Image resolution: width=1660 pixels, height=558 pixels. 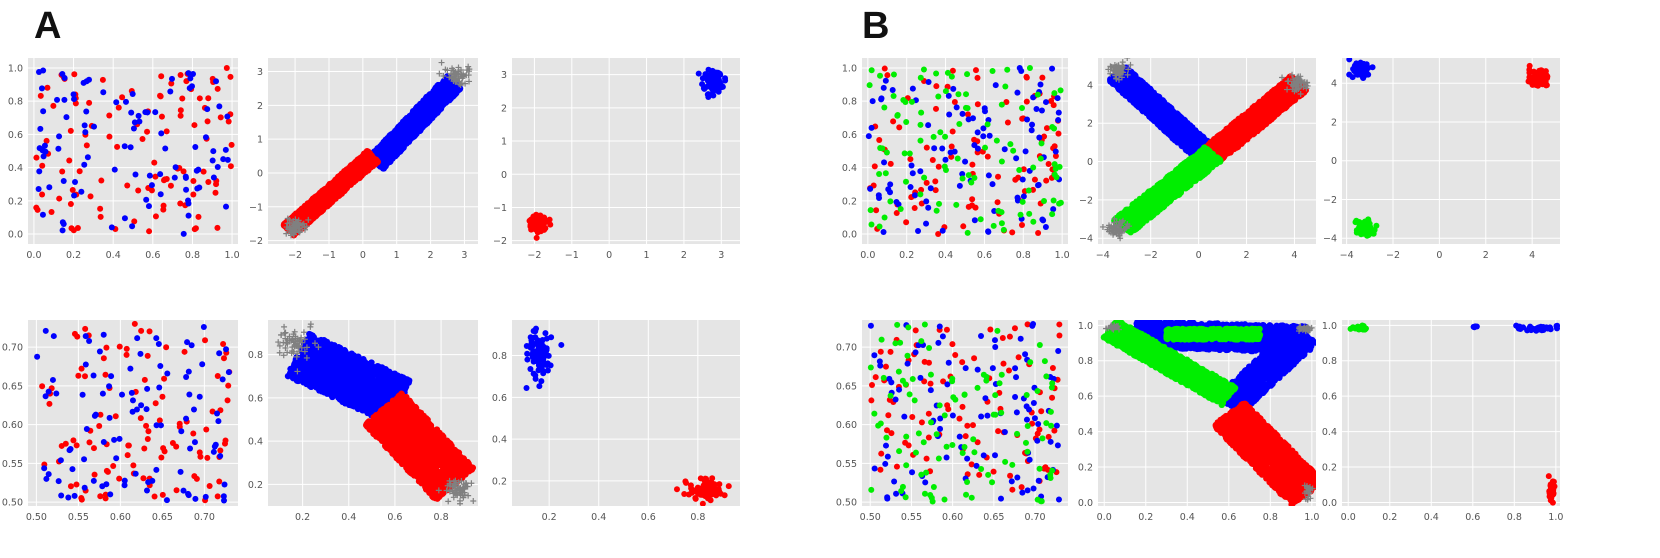 What do you see at coordinates (348, 378) in the screenshot?
I see `series-blue` at bounding box center [348, 378].